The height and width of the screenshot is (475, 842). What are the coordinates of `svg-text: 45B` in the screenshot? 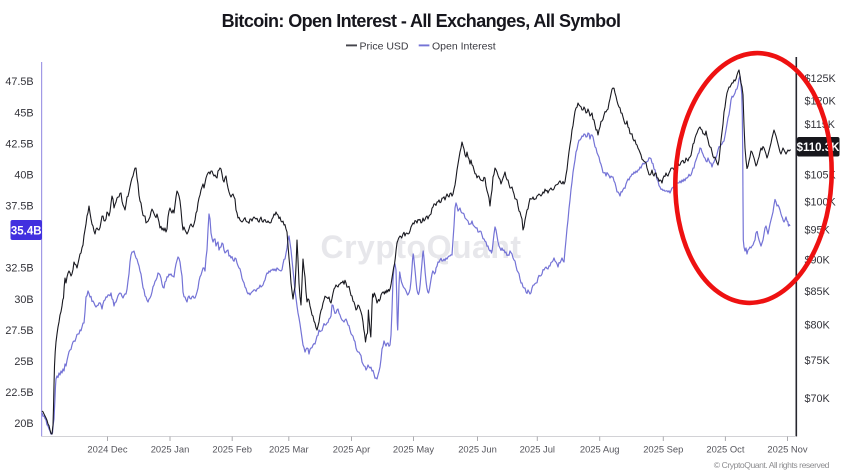 It's located at (23, 113).